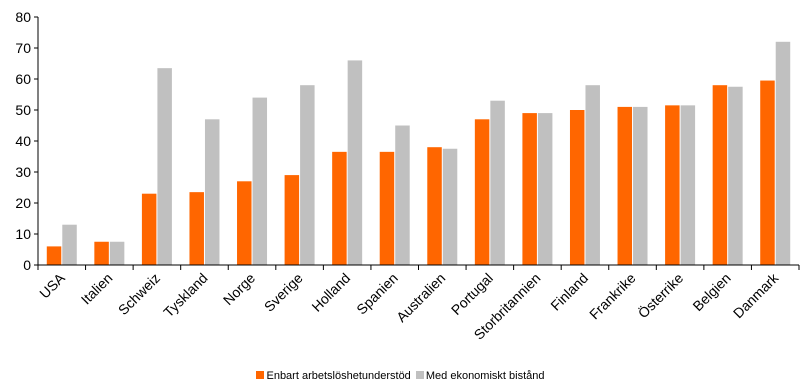  Describe the element at coordinates (338, 376) in the screenshot. I see `legend-label-series-1: Enbart arbetslöshetunderstöd` at that location.